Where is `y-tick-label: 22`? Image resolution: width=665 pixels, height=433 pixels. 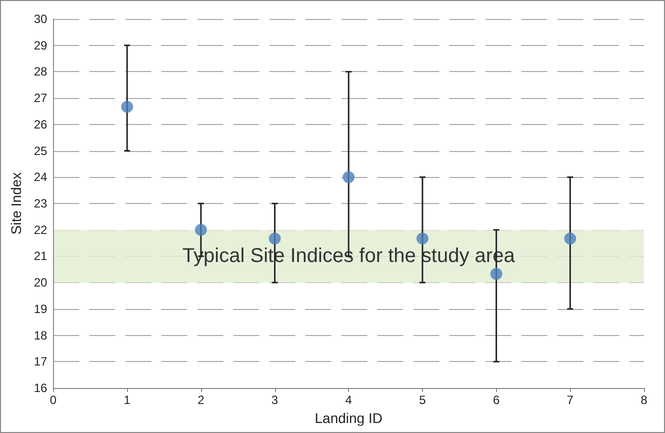
y-tick-label: 22 is located at coordinates (41, 229).